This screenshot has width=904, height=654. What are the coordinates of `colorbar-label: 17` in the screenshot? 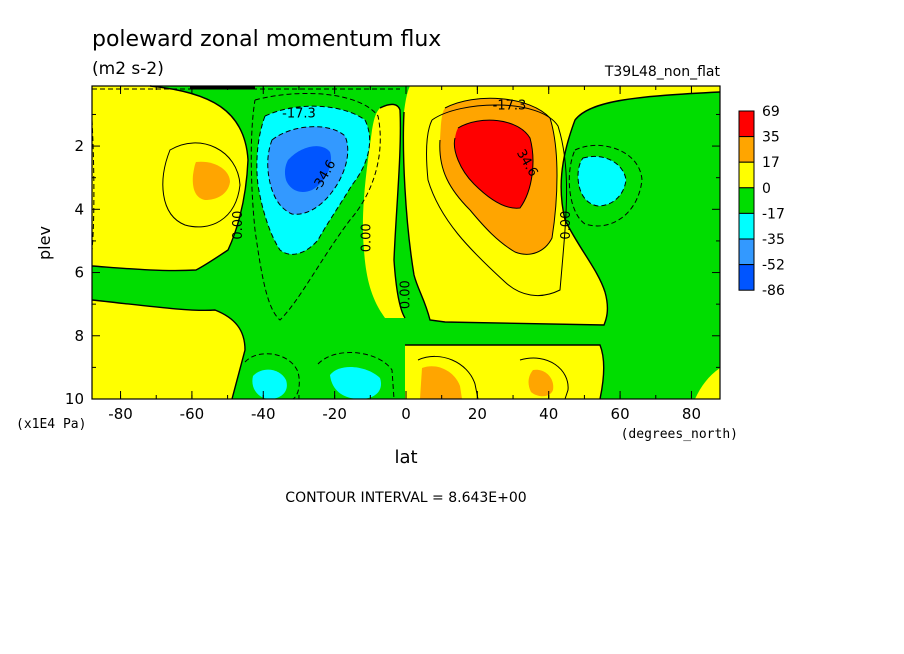 It's located at (771, 163).